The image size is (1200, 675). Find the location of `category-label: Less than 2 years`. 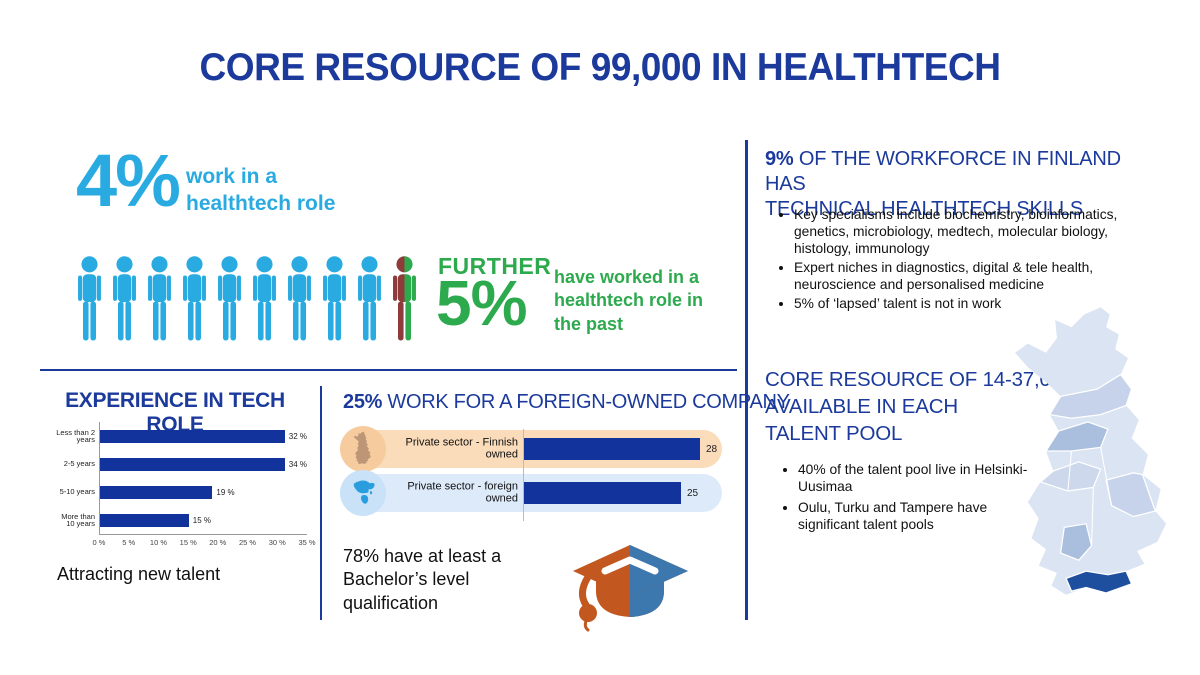

category-label: Less than 2 years is located at coordinates (75, 435).